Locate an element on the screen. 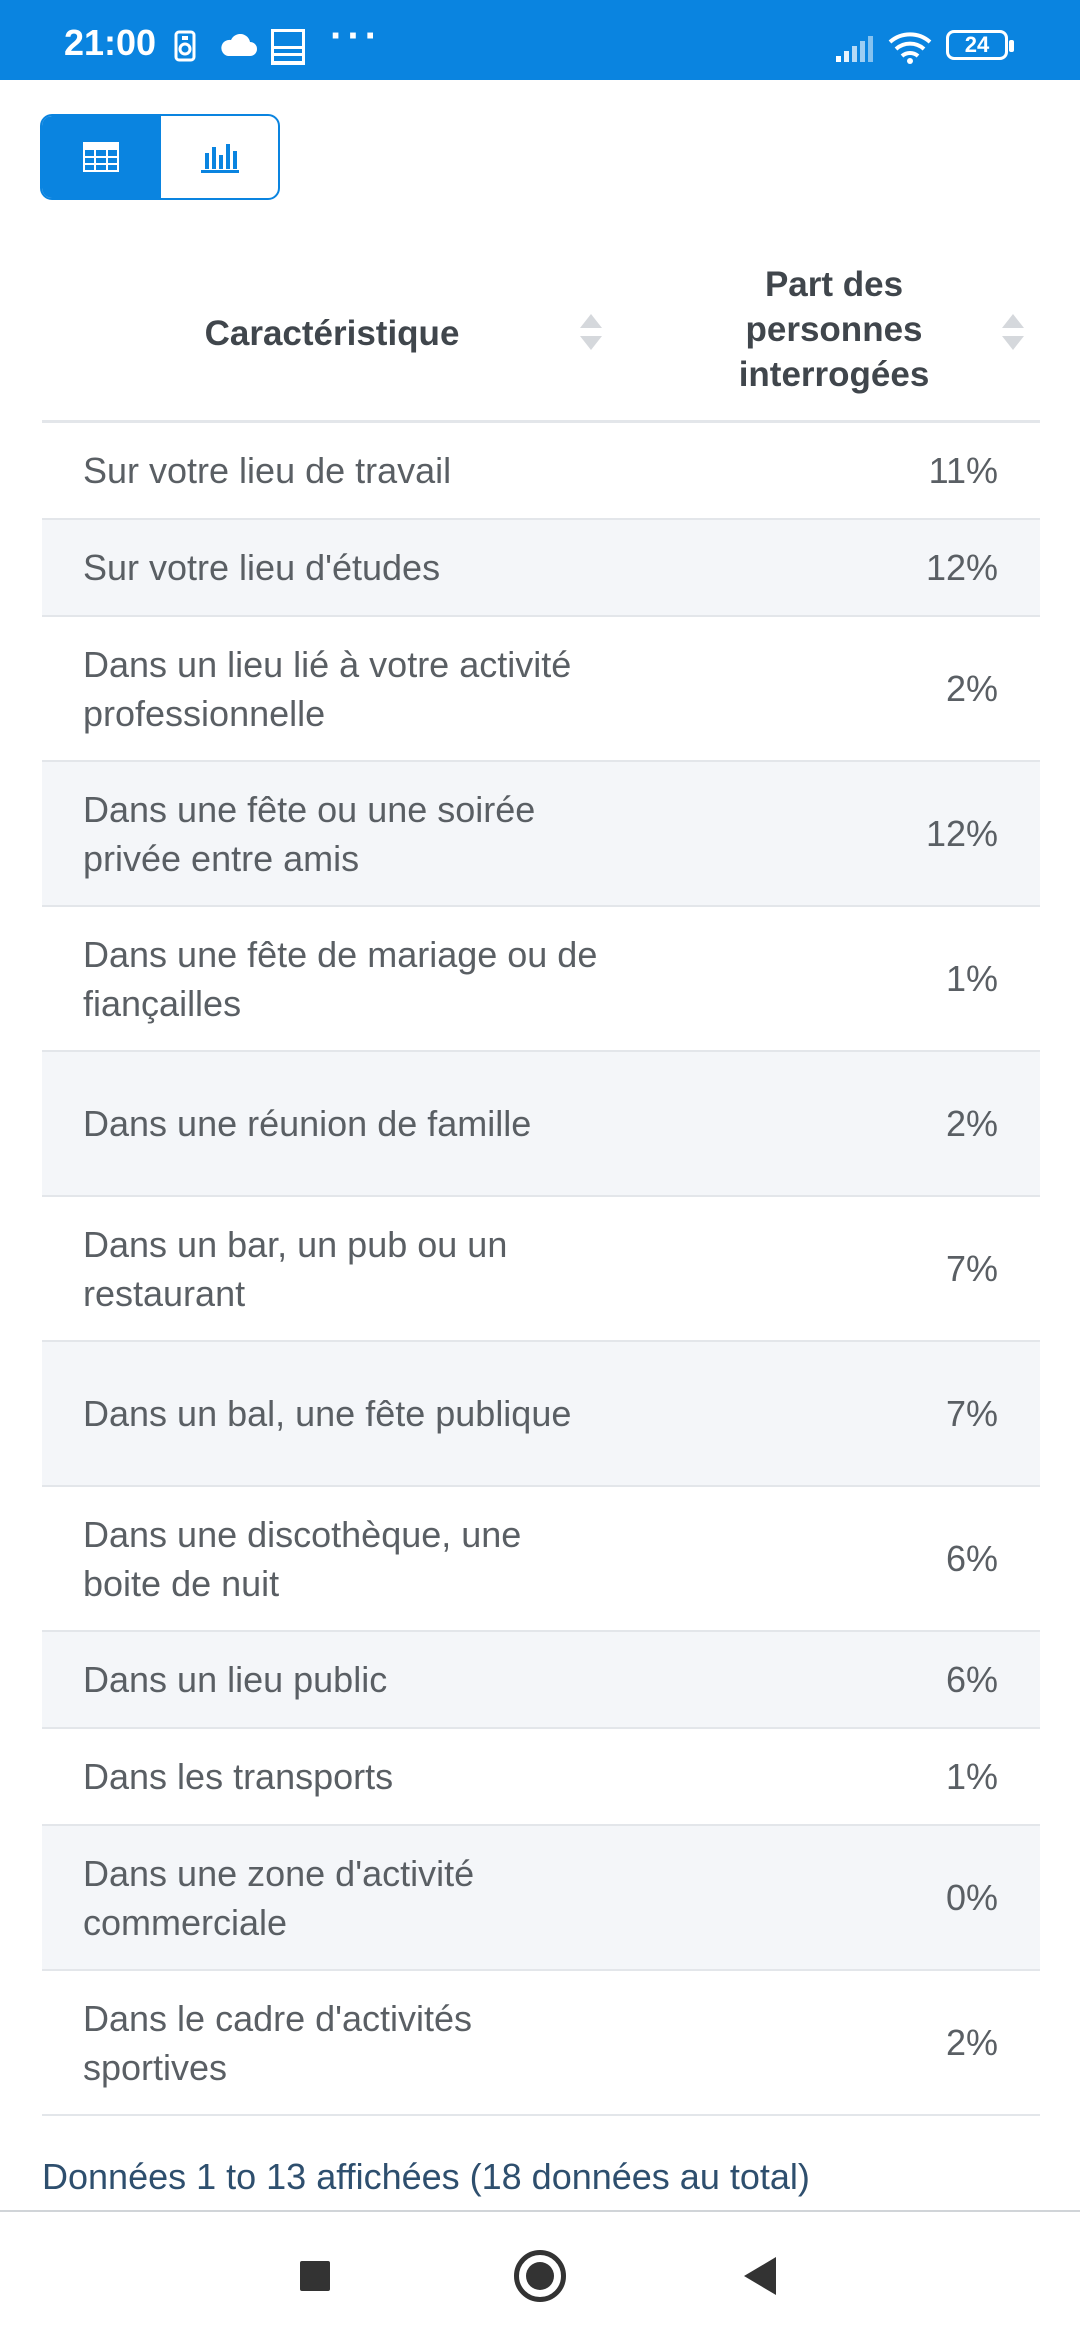 This screenshot has height=2340, width=1080. app-badge-icon is located at coordinates (288, 47).